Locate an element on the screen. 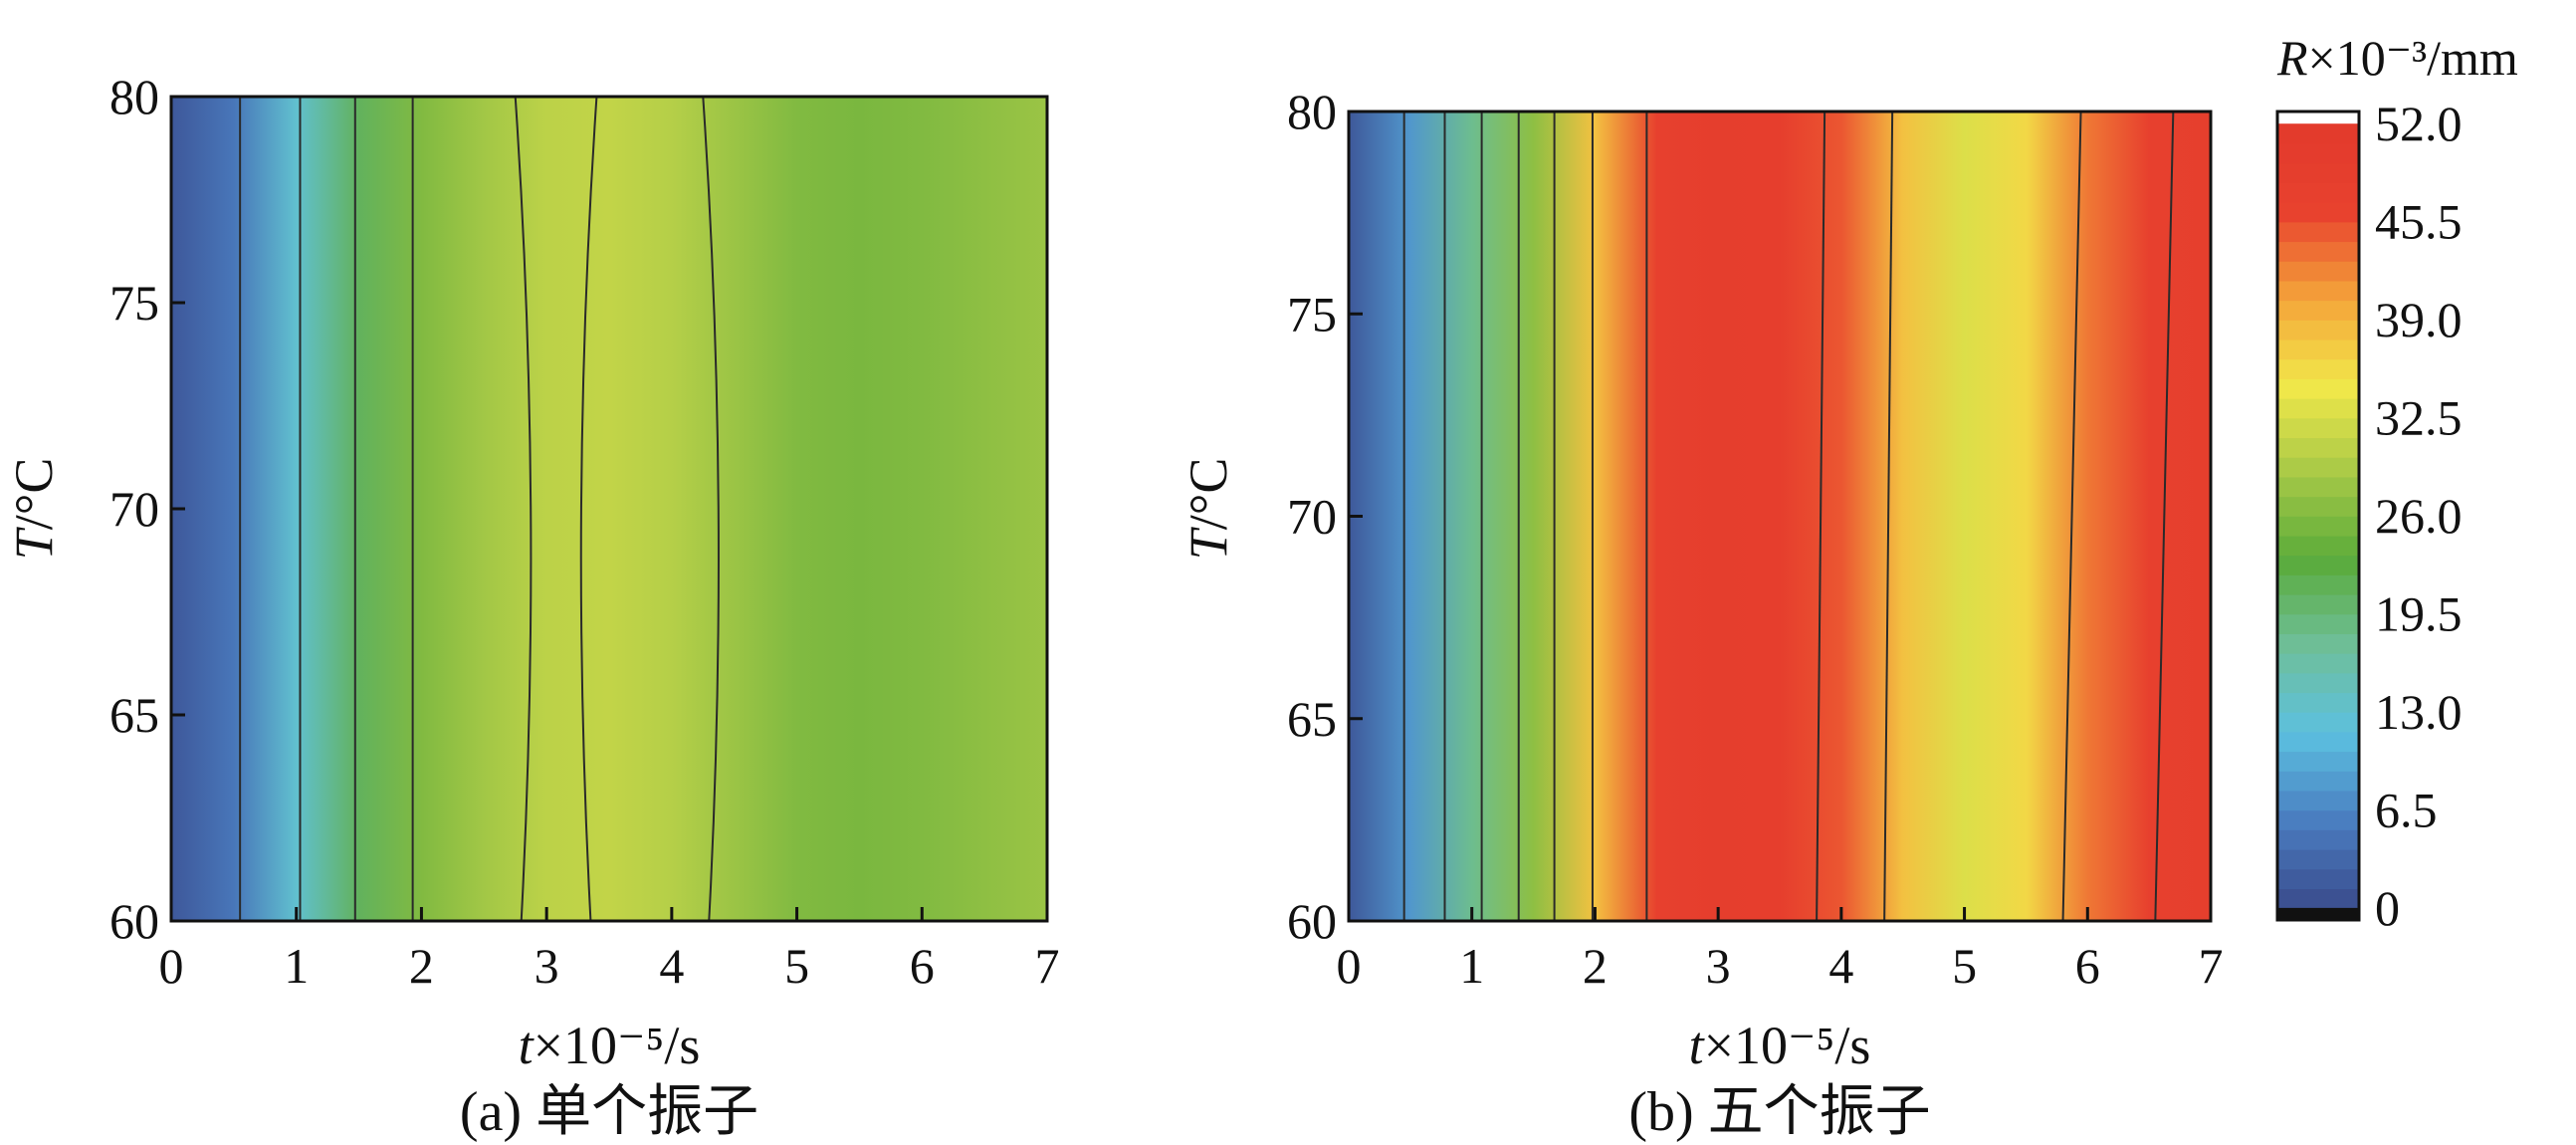  colorbar-tick-label: 52.0 is located at coordinates (2419, 123).